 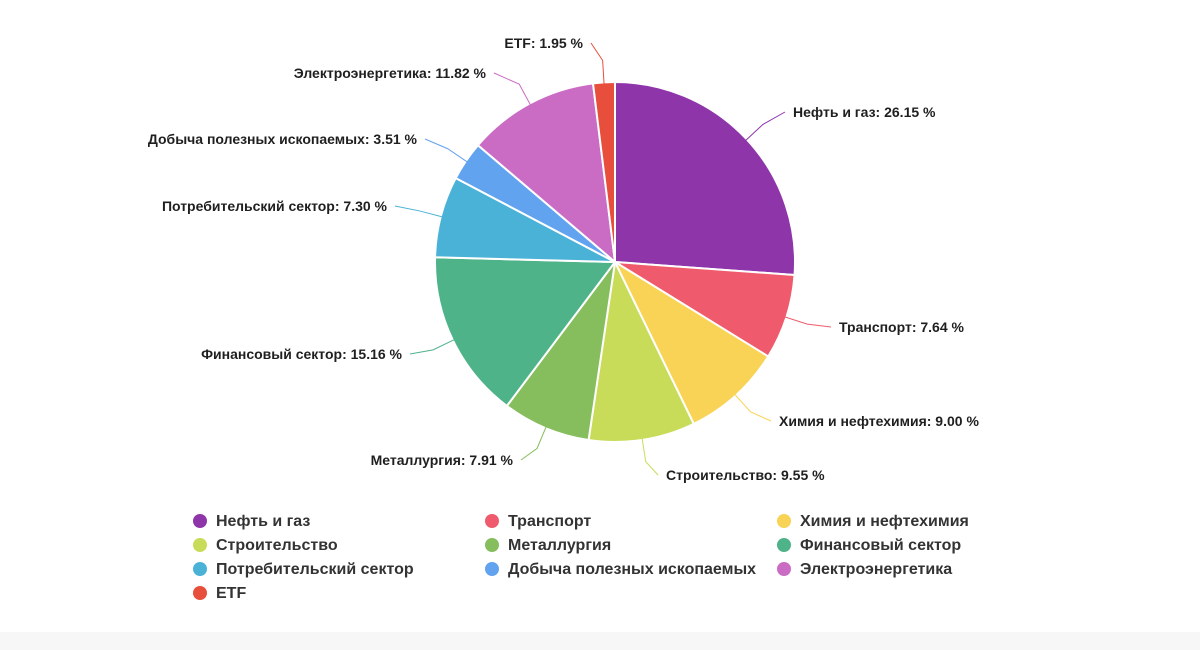 I want to click on legend-item-10: ETF, so click(x=219, y=593).